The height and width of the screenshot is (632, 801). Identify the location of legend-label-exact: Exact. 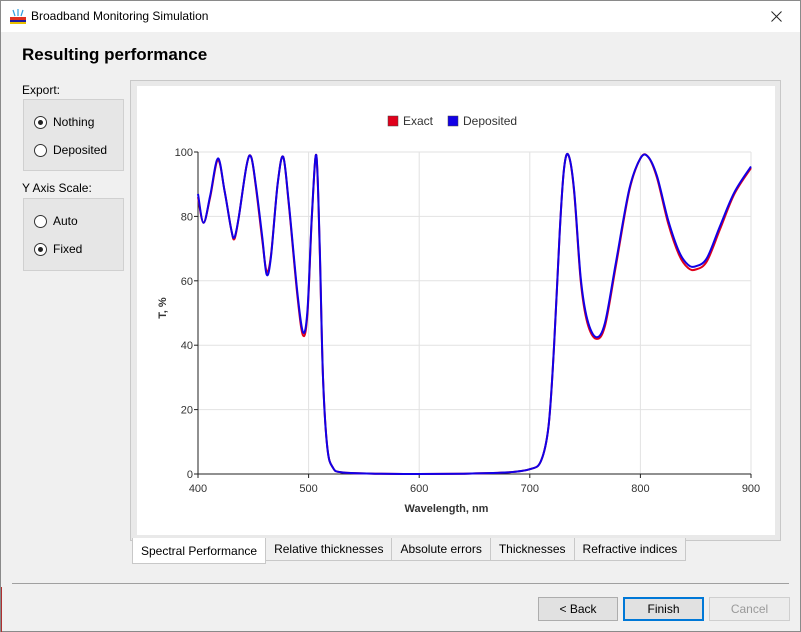
(418, 121).